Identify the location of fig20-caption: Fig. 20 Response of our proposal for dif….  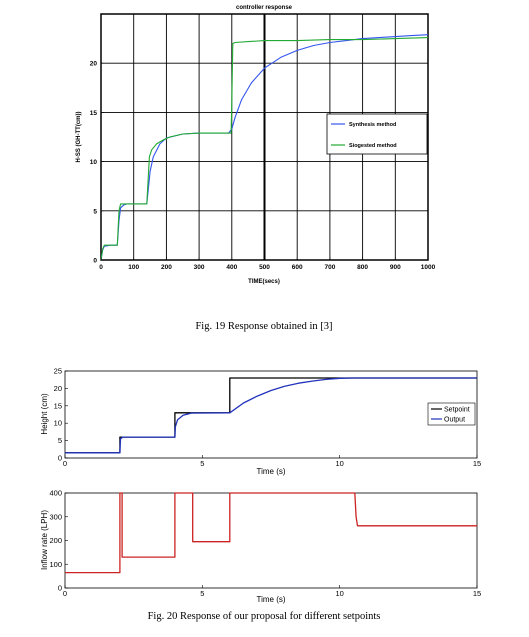
(264, 616).